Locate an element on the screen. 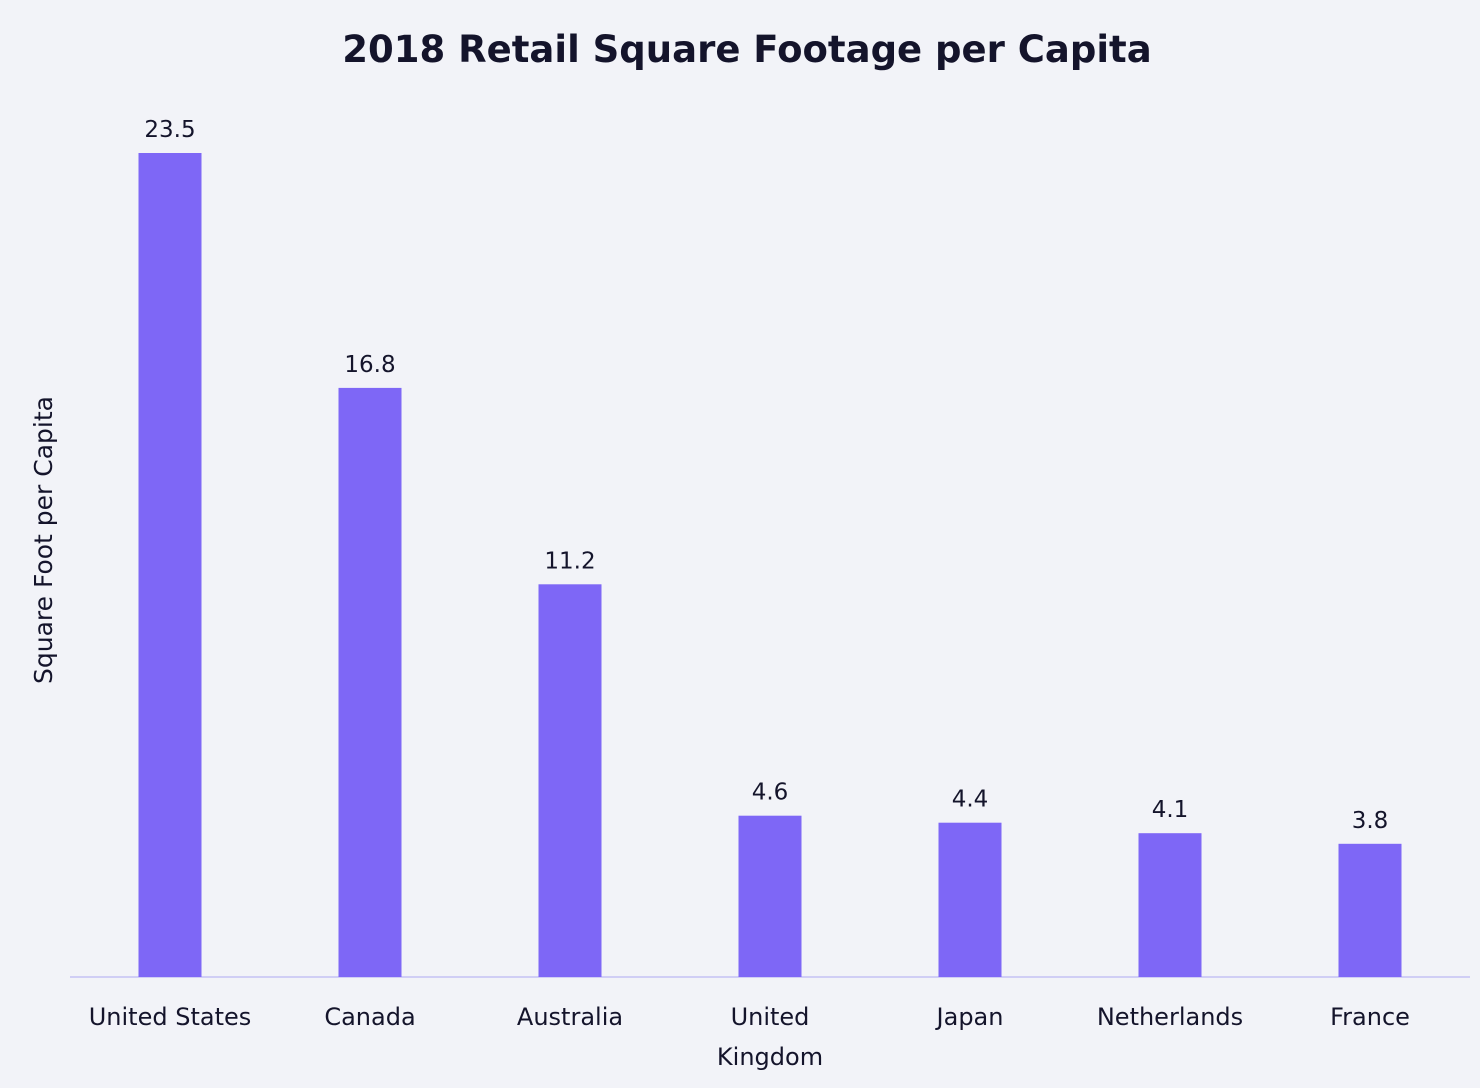  x-tick-label: France is located at coordinates (1370, 1017).